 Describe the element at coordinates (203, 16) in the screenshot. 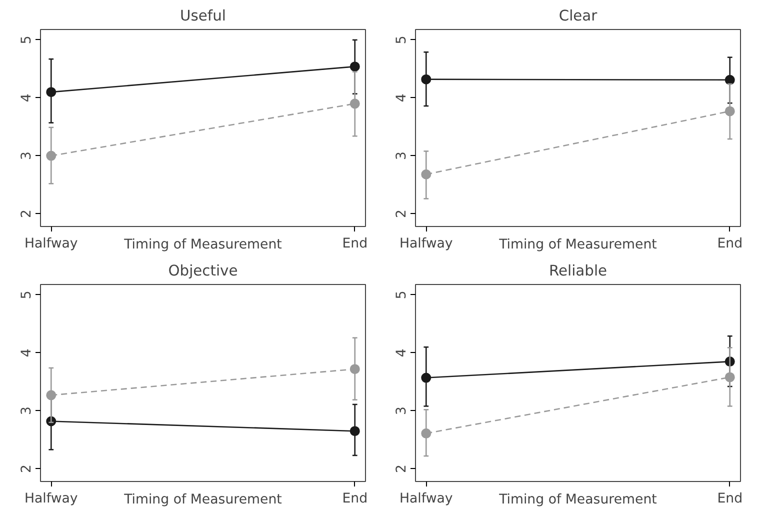

I see `chart-title: Useful` at that location.